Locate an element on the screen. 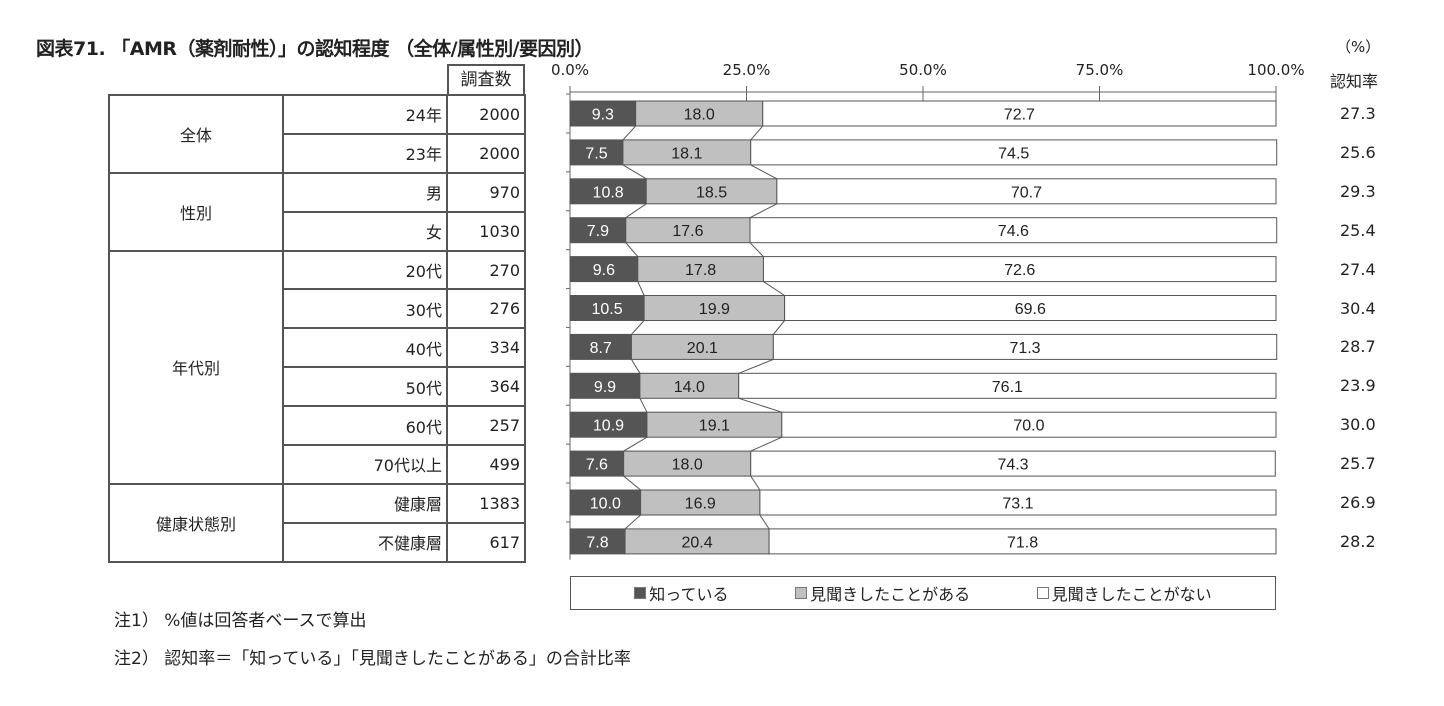  data-label: 71.8 is located at coordinates (1022, 542).